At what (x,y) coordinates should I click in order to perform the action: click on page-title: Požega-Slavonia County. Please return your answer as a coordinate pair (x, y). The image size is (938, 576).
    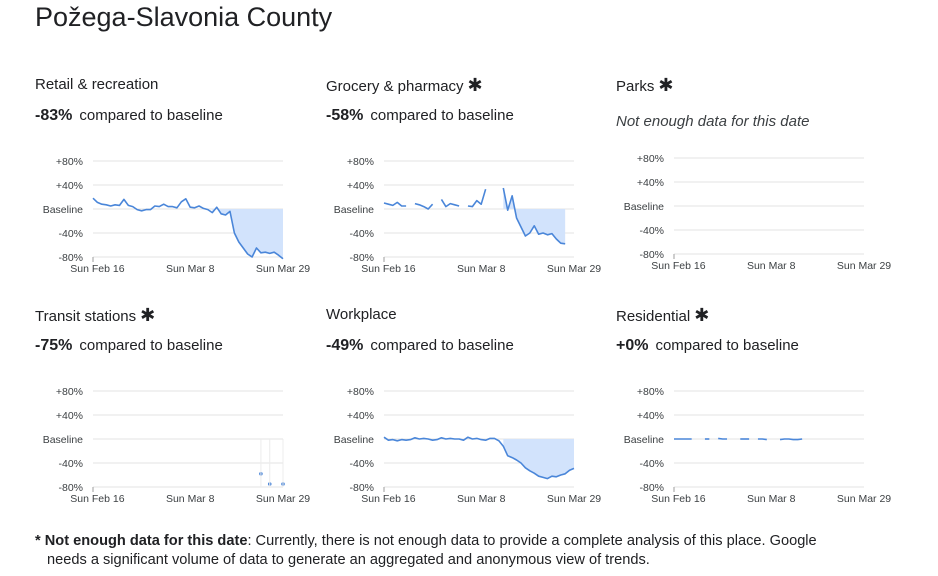
    Looking at the image, I should click on (184, 17).